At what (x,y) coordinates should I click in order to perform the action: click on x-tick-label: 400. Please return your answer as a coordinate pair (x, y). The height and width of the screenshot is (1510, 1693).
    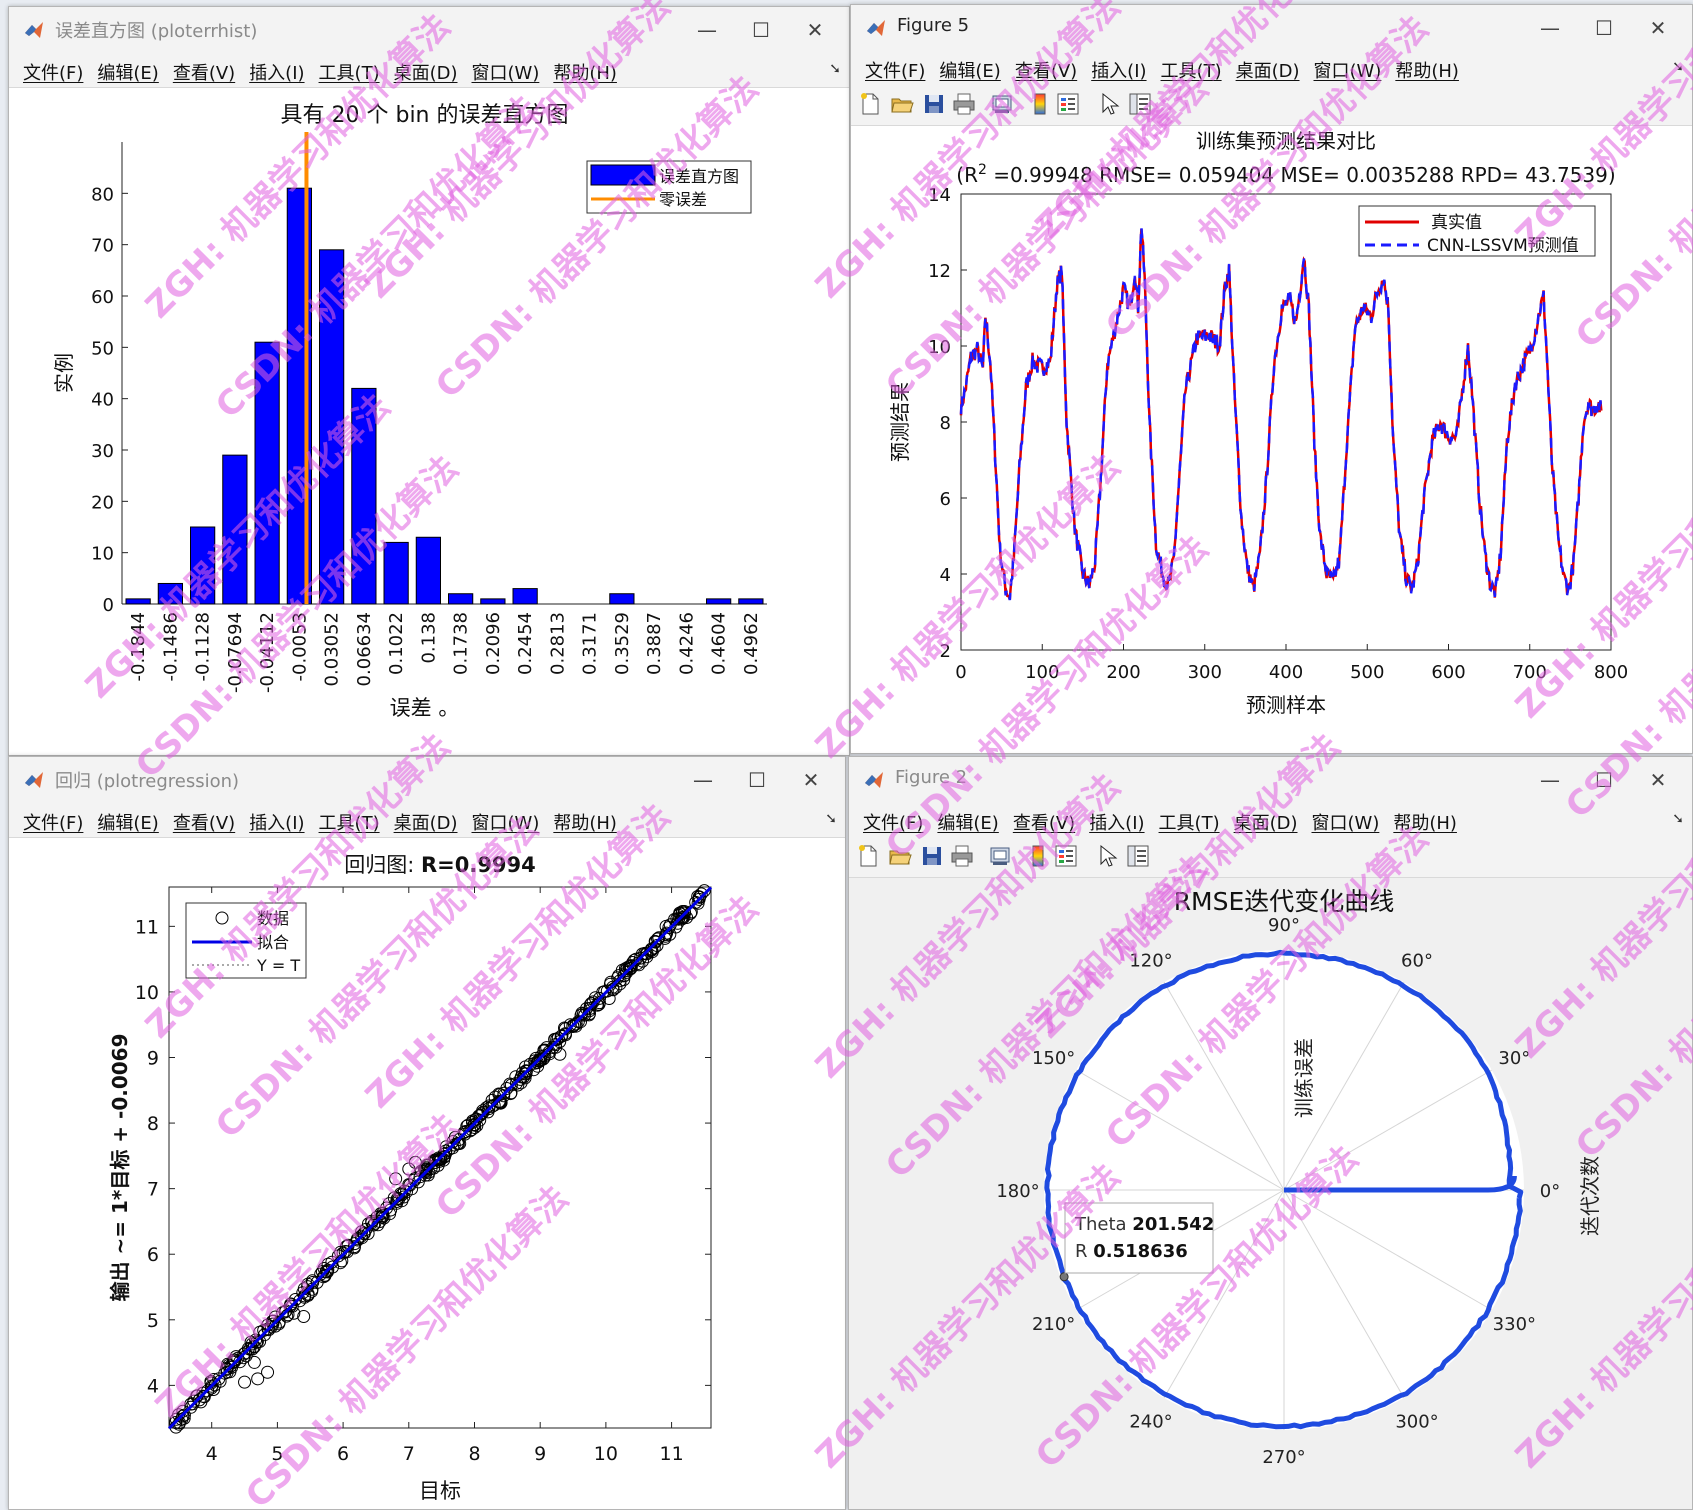
    Looking at the image, I should click on (1286, 672).